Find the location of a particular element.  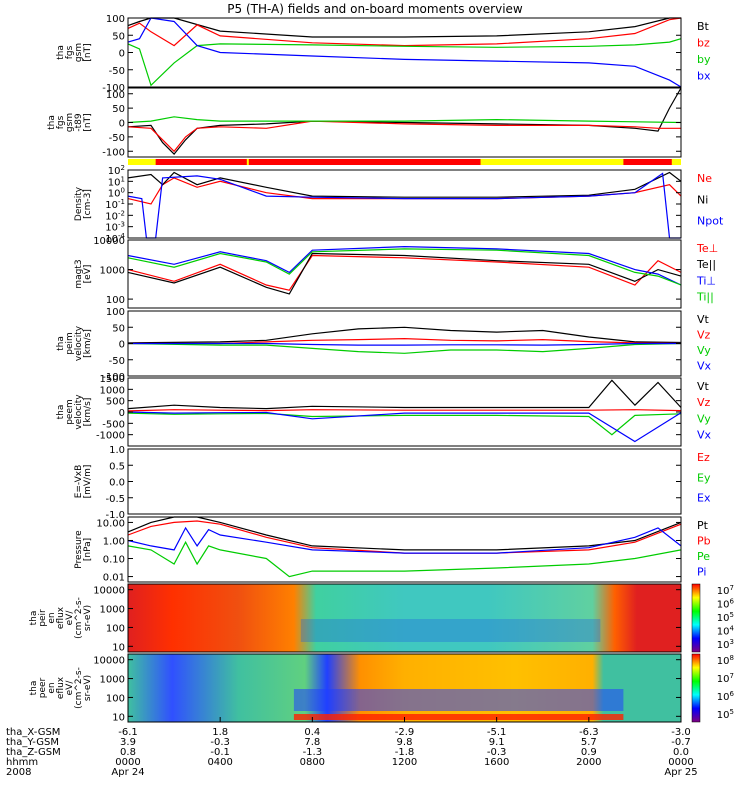

heatmap-peir-eflux is located at coordinates (404, 618).